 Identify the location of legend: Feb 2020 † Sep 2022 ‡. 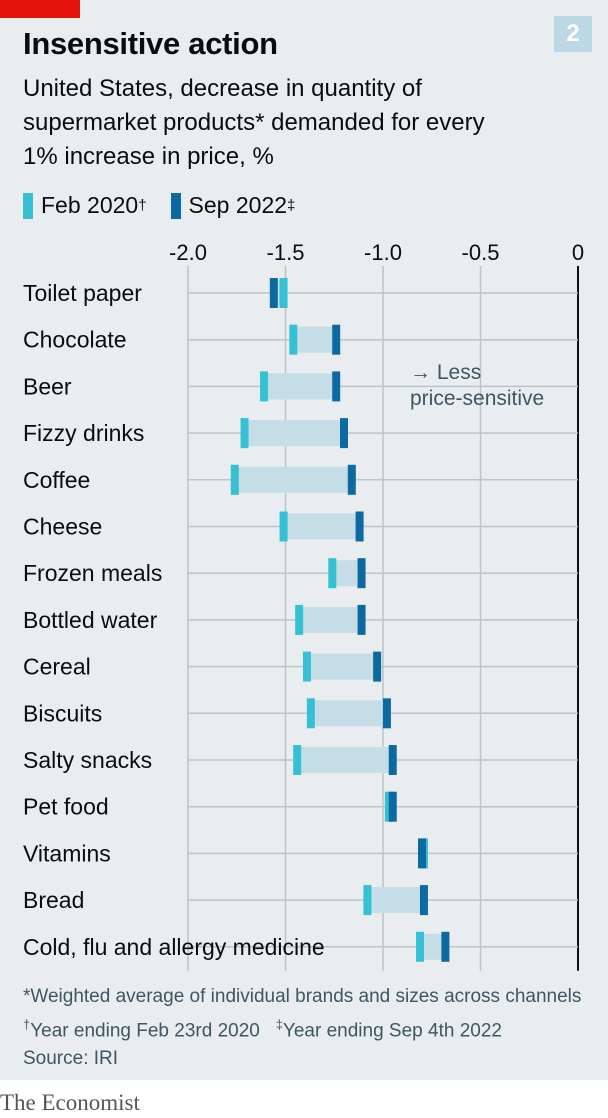
(171, 205).